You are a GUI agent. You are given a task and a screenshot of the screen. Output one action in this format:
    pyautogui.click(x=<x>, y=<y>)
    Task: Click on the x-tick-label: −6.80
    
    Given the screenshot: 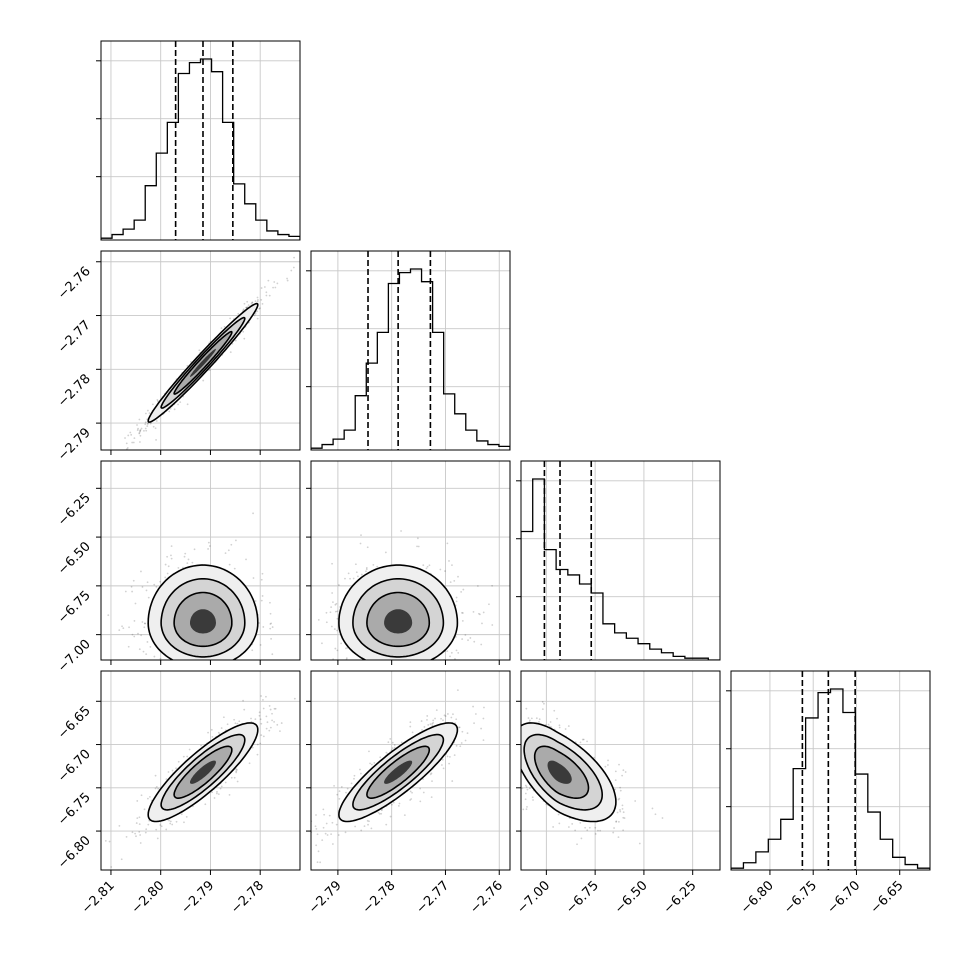 What is the action you would take?
    pyautogui.click(x=757, y=897)
    